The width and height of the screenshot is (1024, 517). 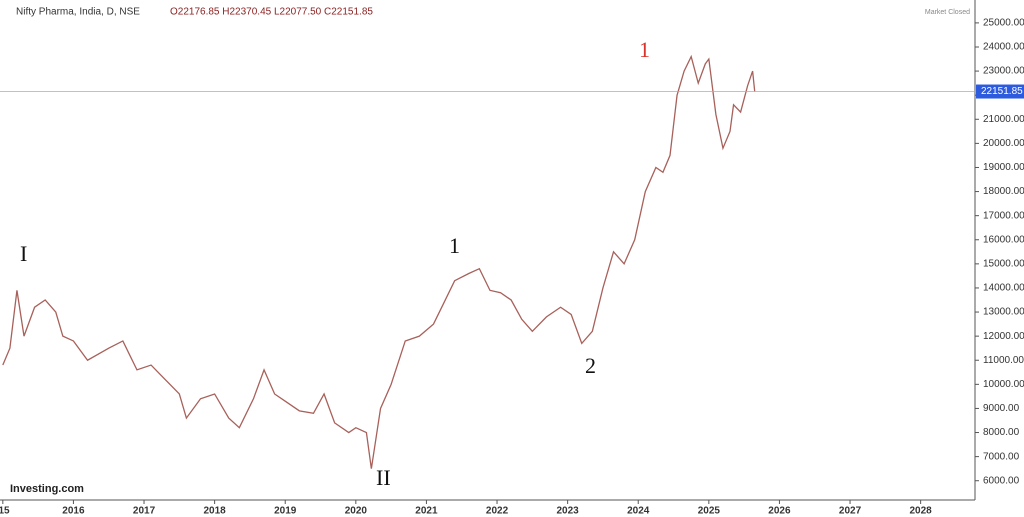 I want to click on x-tick-label: 2023, so click(x=568, y=511).